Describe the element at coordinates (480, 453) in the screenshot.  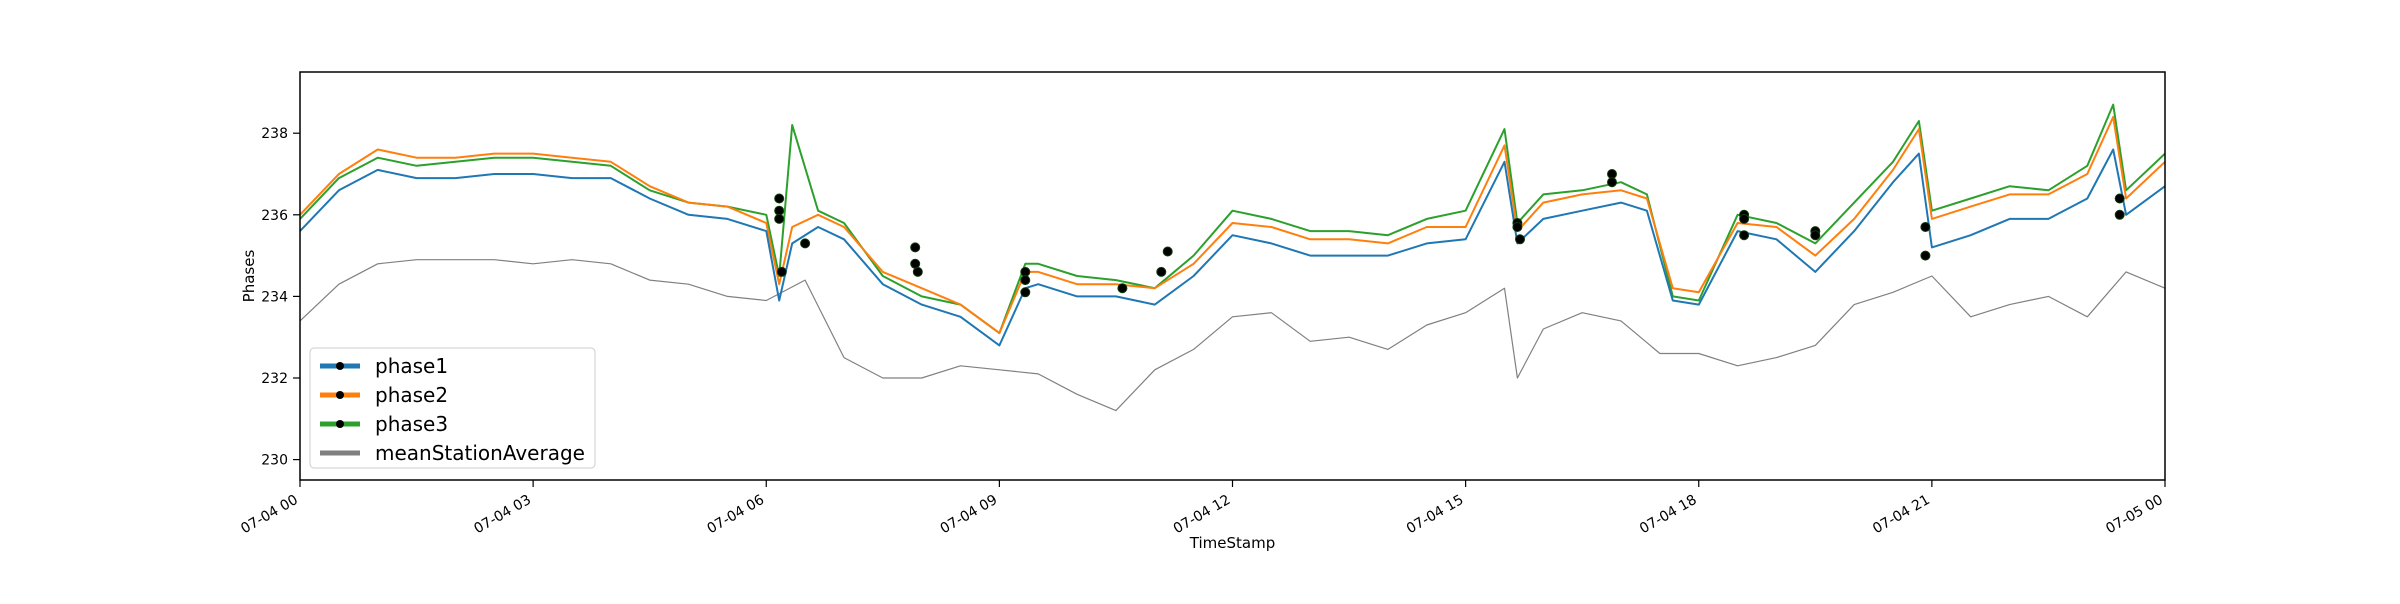
I see `legend-label-meanStationAverage: meanStationAverage` at that location.